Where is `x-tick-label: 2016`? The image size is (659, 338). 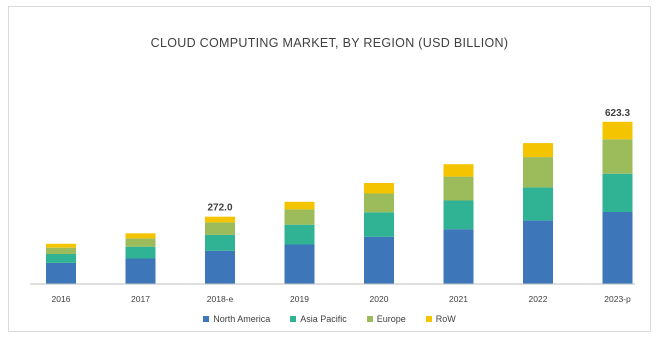 x-tick-label: 2016 is located at coordinates (61, 299).